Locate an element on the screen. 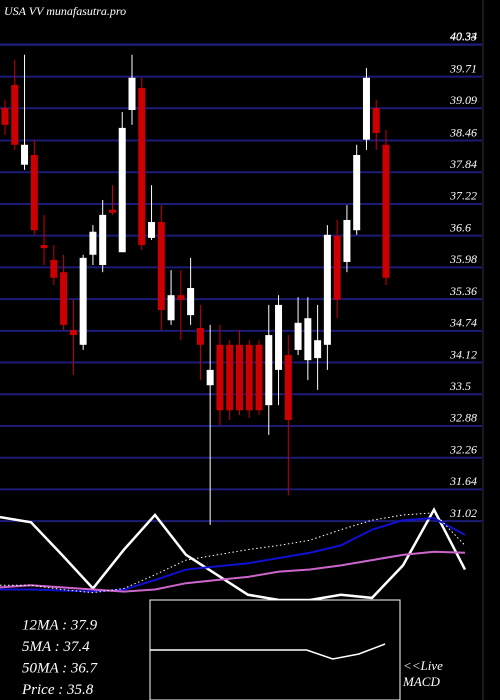 The height and width of the screenshot is (700, 500). y-tick-label: 36.6 is located at coordinates (460, 227).